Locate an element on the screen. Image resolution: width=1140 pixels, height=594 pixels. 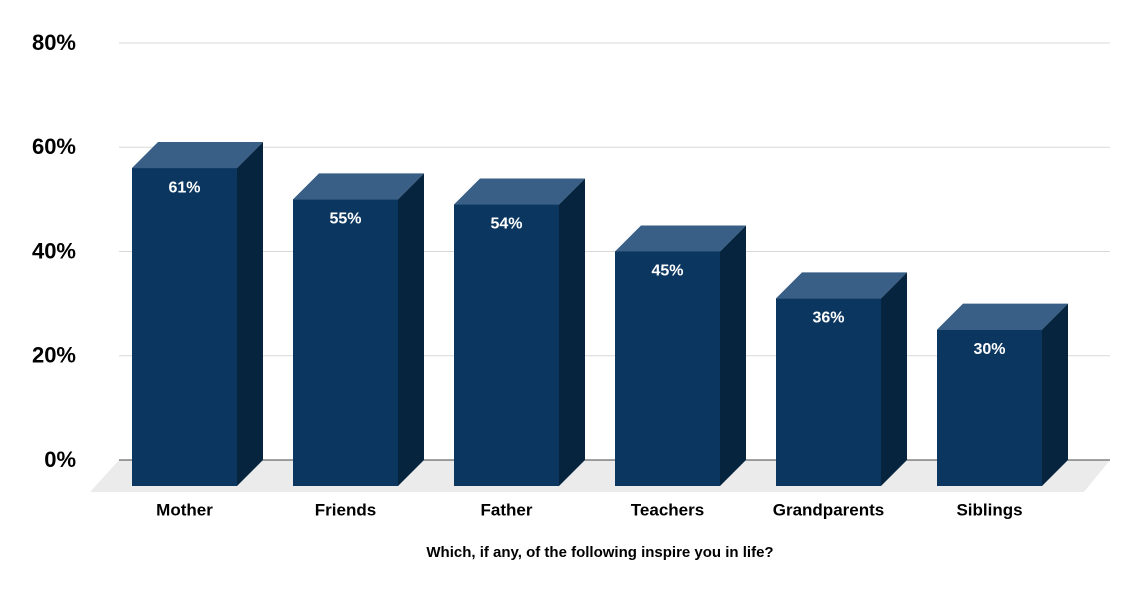
value-label: 61% is located at coordinates (184, 187).